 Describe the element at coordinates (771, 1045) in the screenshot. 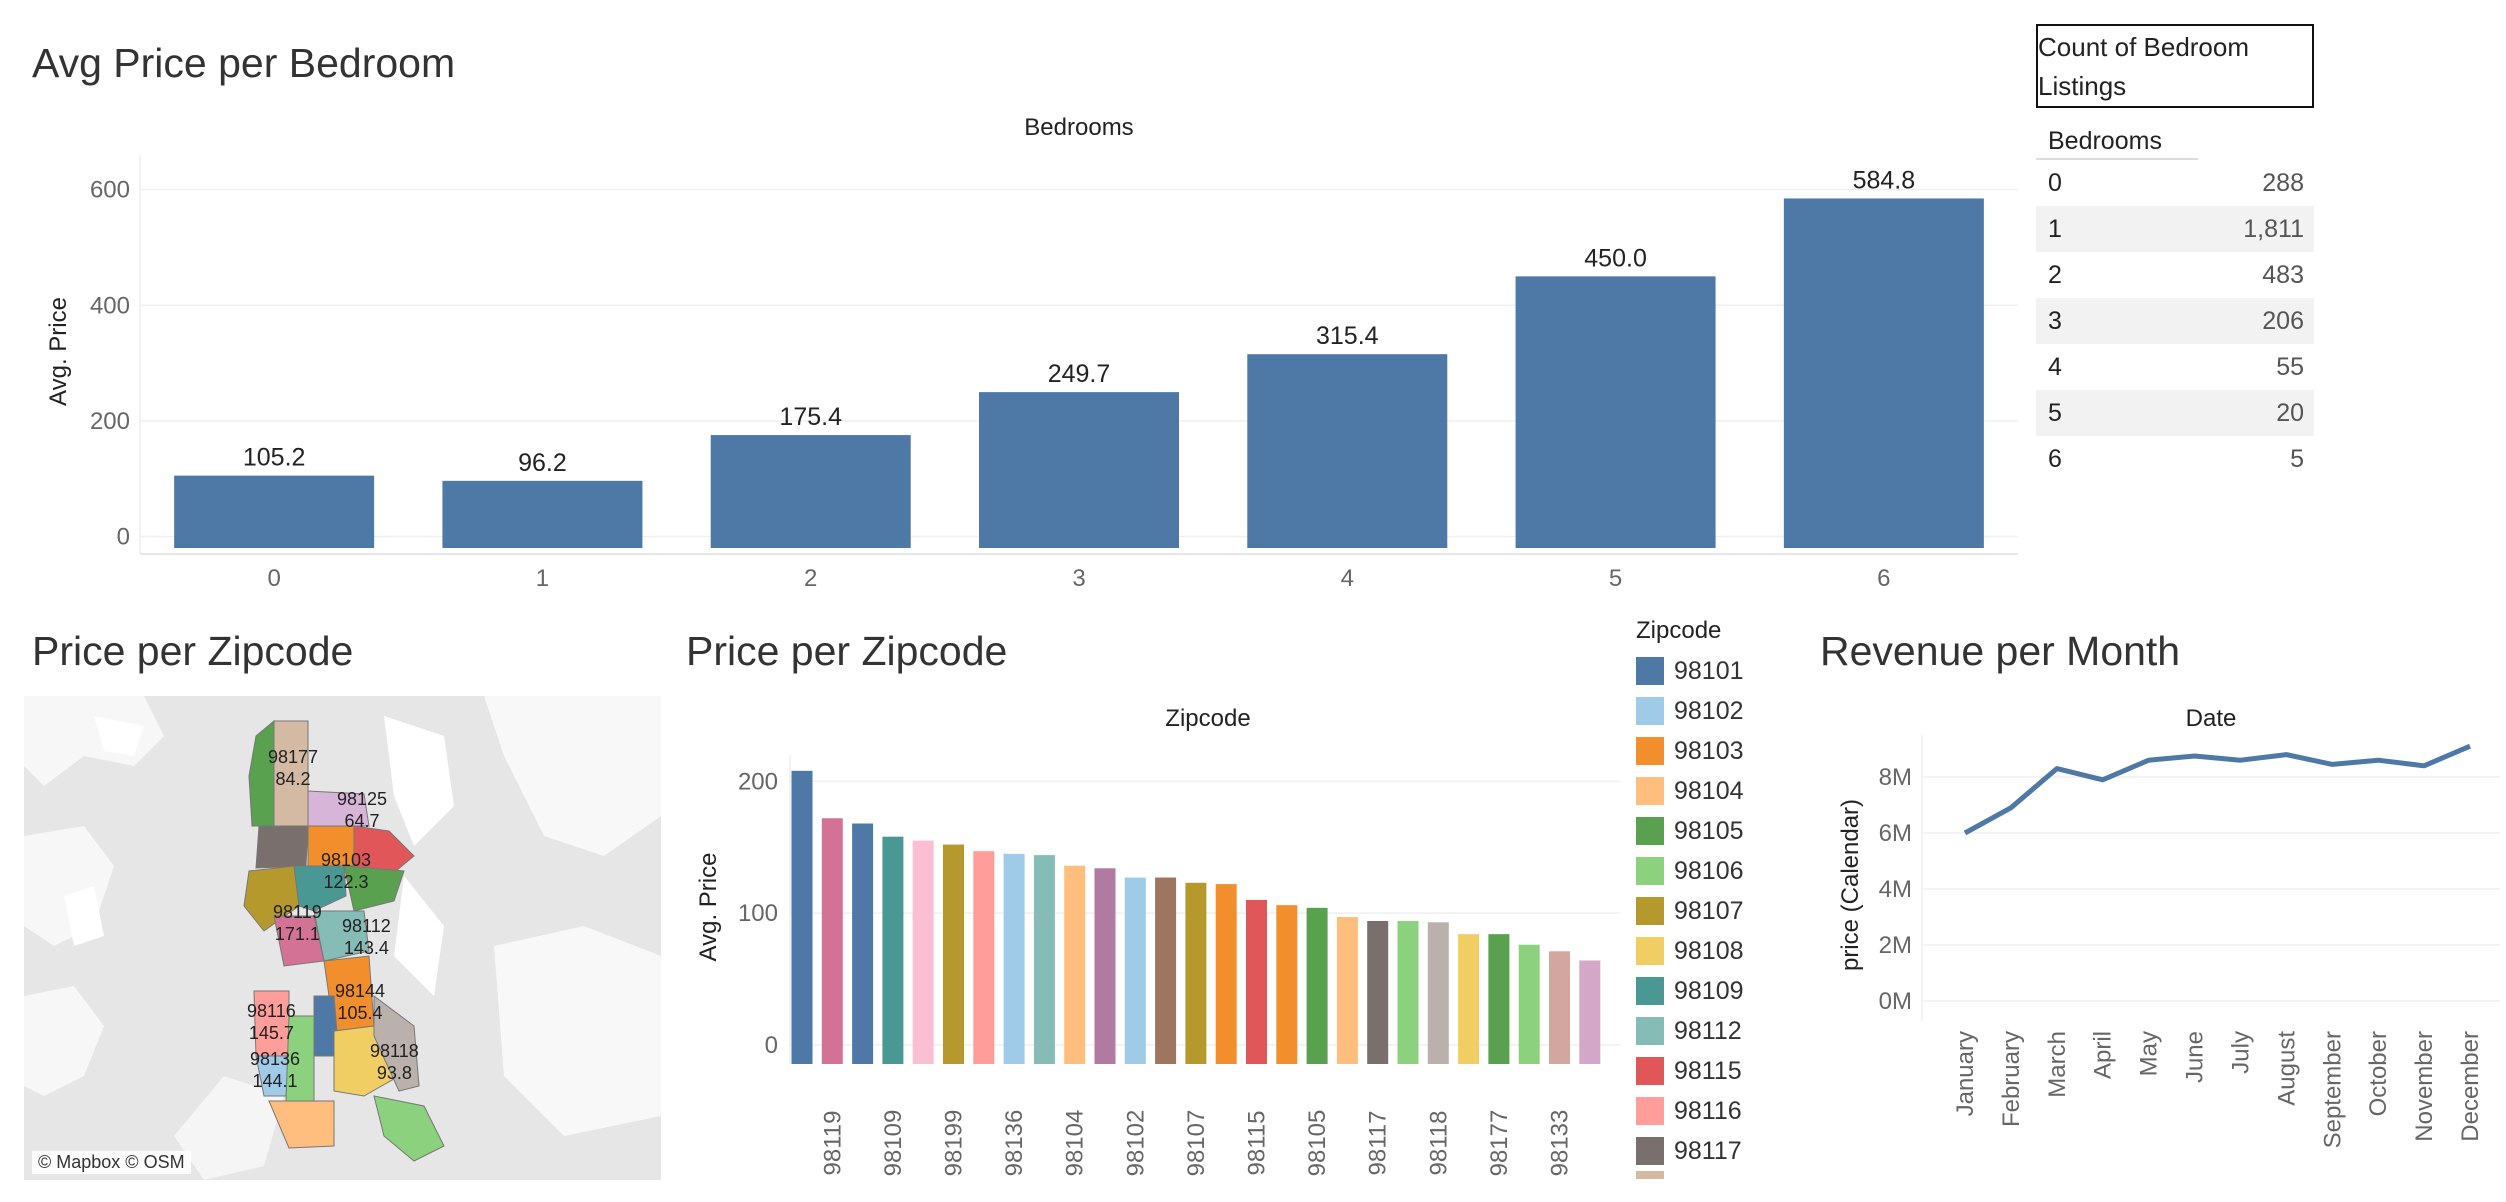

I see `zip-y-tick-label: 0` at that location.